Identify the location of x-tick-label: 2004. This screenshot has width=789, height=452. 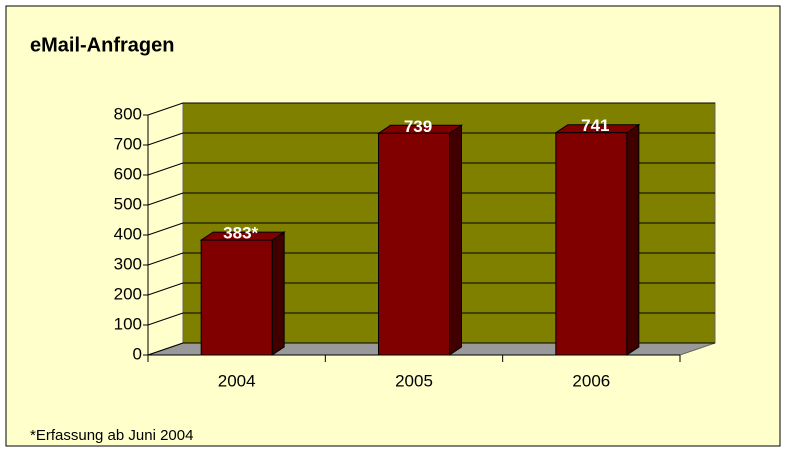
(237, 380).